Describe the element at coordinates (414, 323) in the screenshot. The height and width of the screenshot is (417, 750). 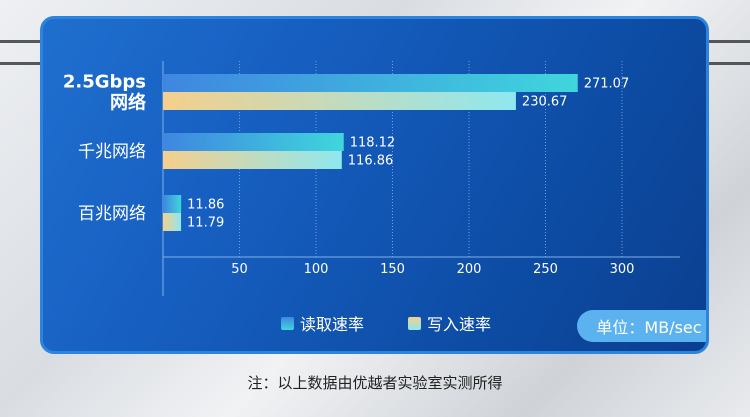
I see `legend-write-swatch` at that location.